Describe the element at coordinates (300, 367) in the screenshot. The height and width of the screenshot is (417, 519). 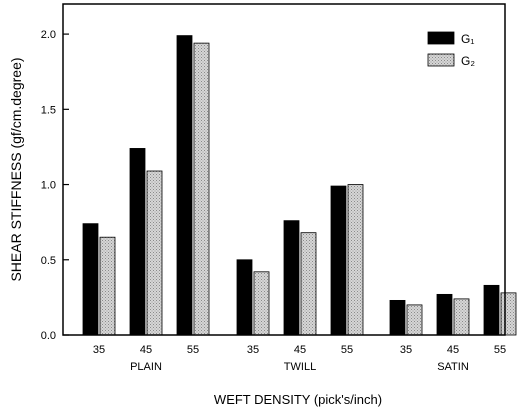
I see `group-label: TWILL` at that location.